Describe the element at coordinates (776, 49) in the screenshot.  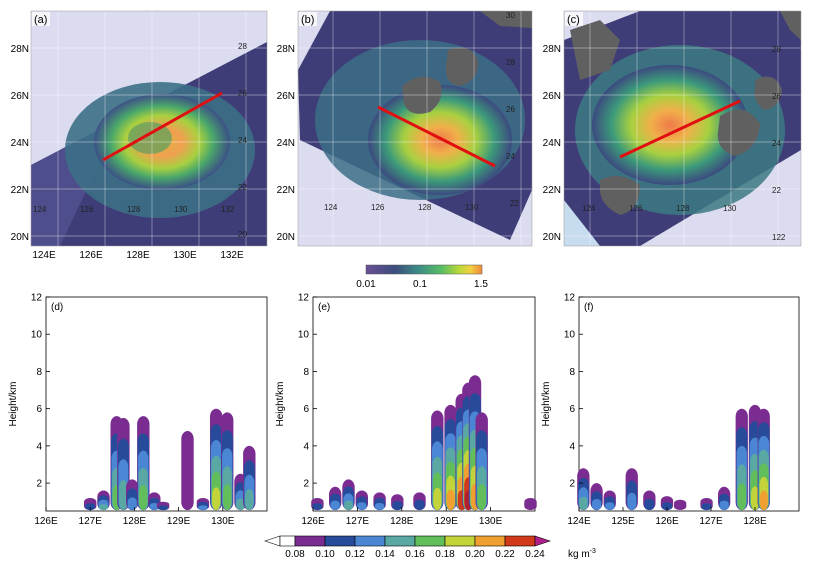
I see `map-c-inner-label: 28` at that location.